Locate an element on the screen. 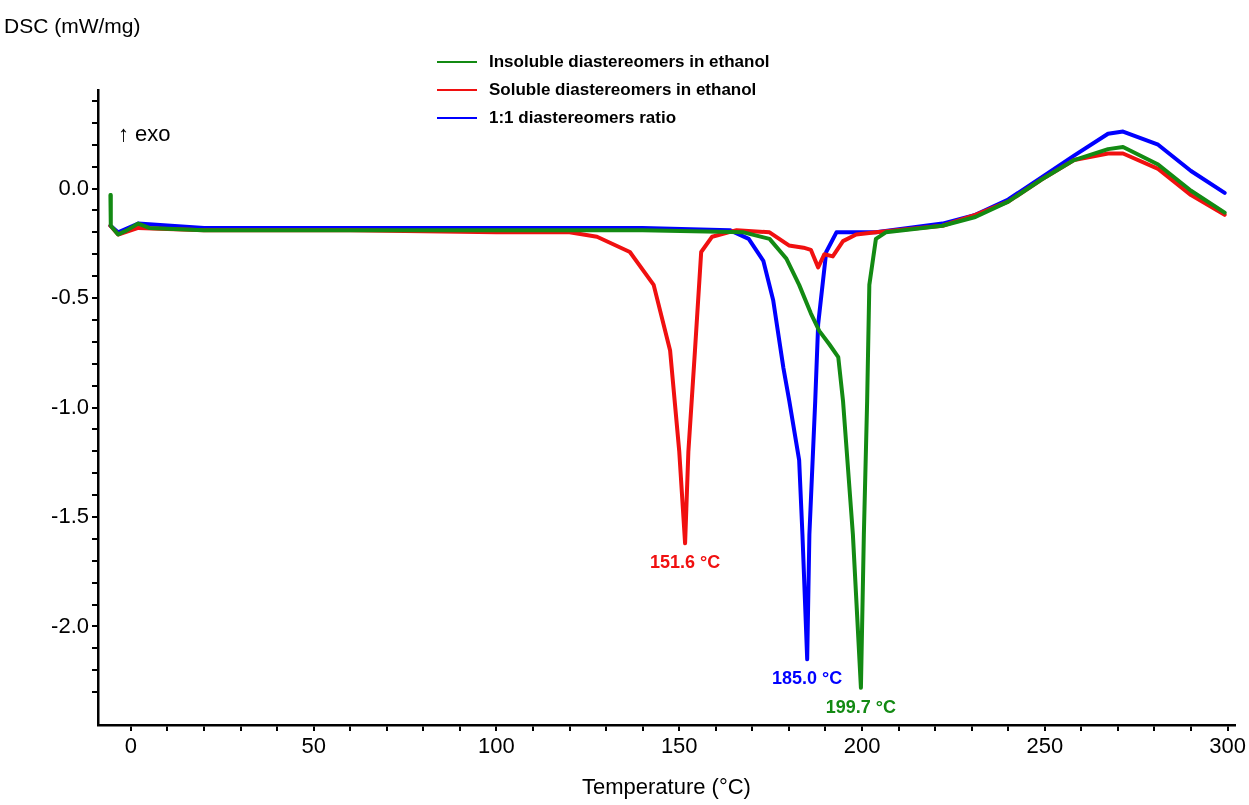 The image size is (1249, 805). legend-label: 1:1 diastereomers ratio is located at coordinates (583, 118).